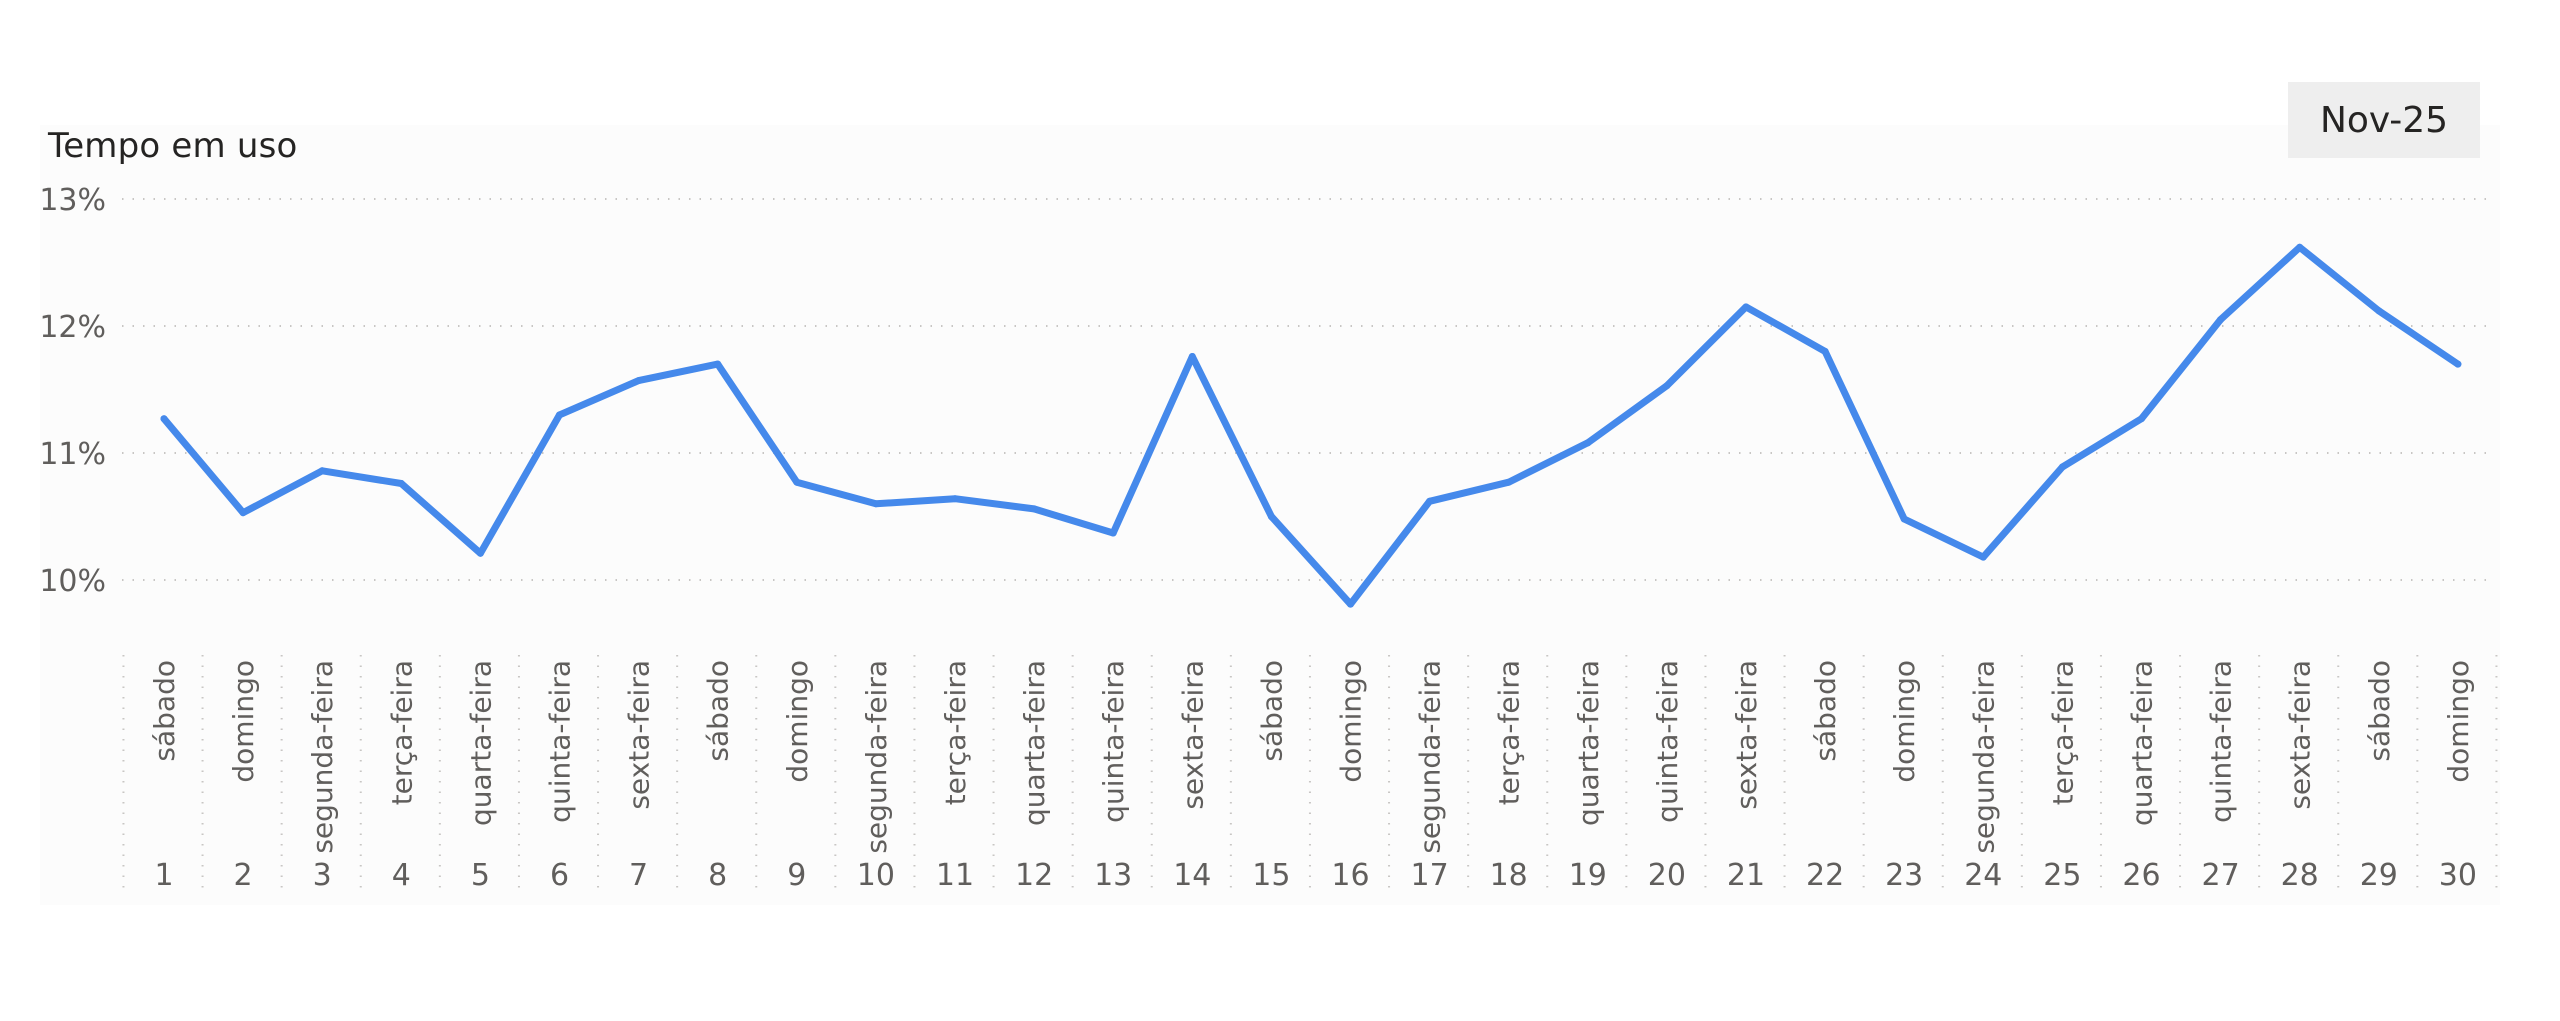  What do you see at coordinates (2300, 875) in the screenshot?
I see `x-day-label: 28` at bounding box center [2300, 875].